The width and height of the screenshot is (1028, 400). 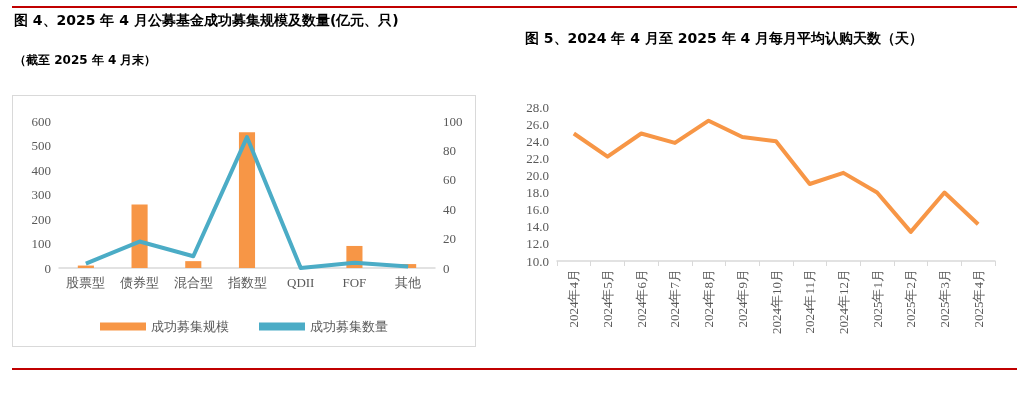 What do you see at coordinates (810, 301) in the screenshot?
I see `x-tick-label: 2024年11月` at bounding box center [810, 301].